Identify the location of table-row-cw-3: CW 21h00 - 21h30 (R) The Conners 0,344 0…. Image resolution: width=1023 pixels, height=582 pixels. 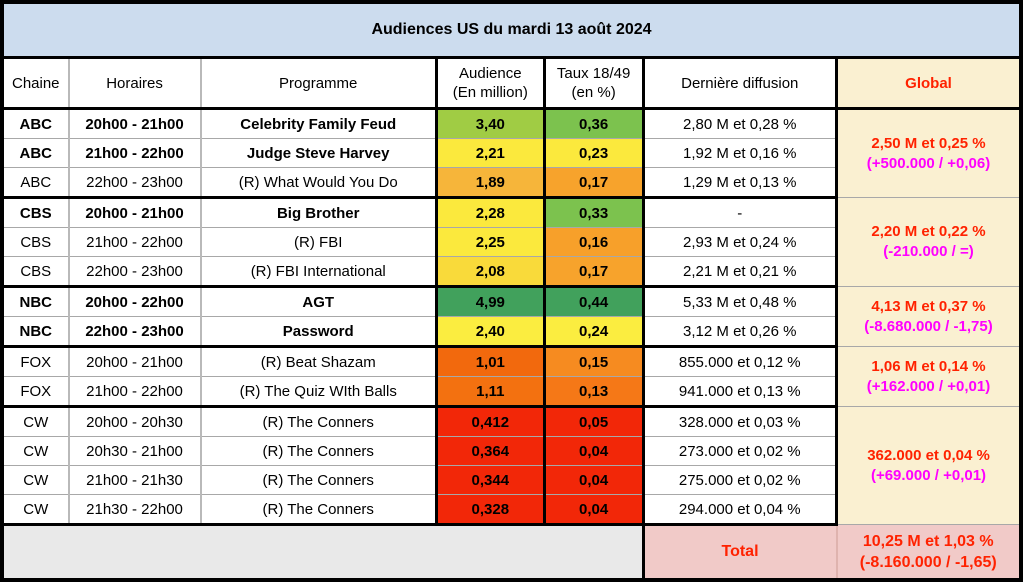
(511, 480).